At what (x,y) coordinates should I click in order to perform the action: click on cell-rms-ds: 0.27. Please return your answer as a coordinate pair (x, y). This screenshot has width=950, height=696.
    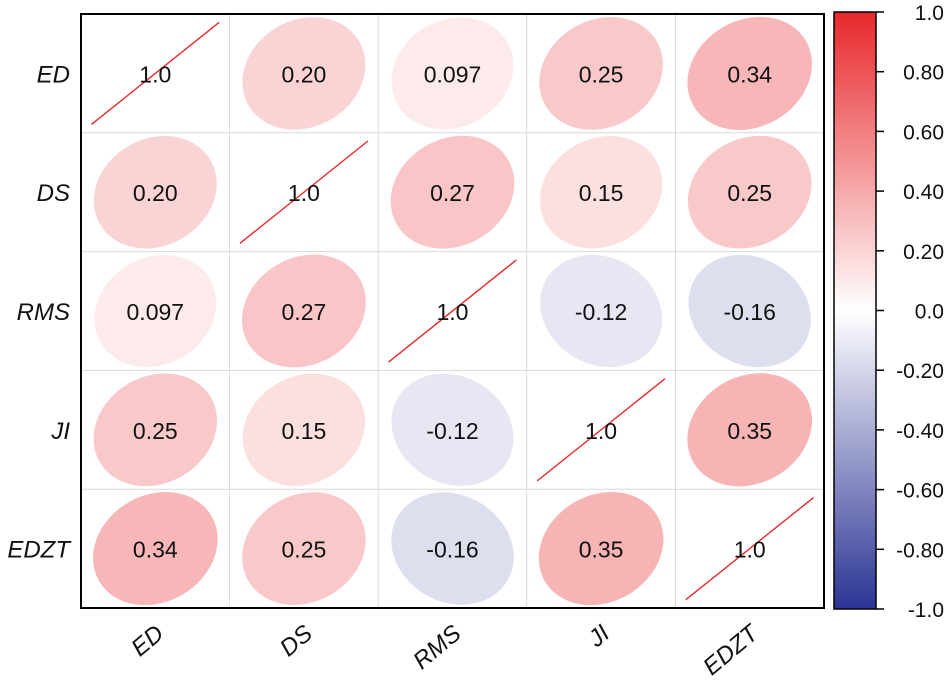
    Looking at the image, I should click on (304, 311).